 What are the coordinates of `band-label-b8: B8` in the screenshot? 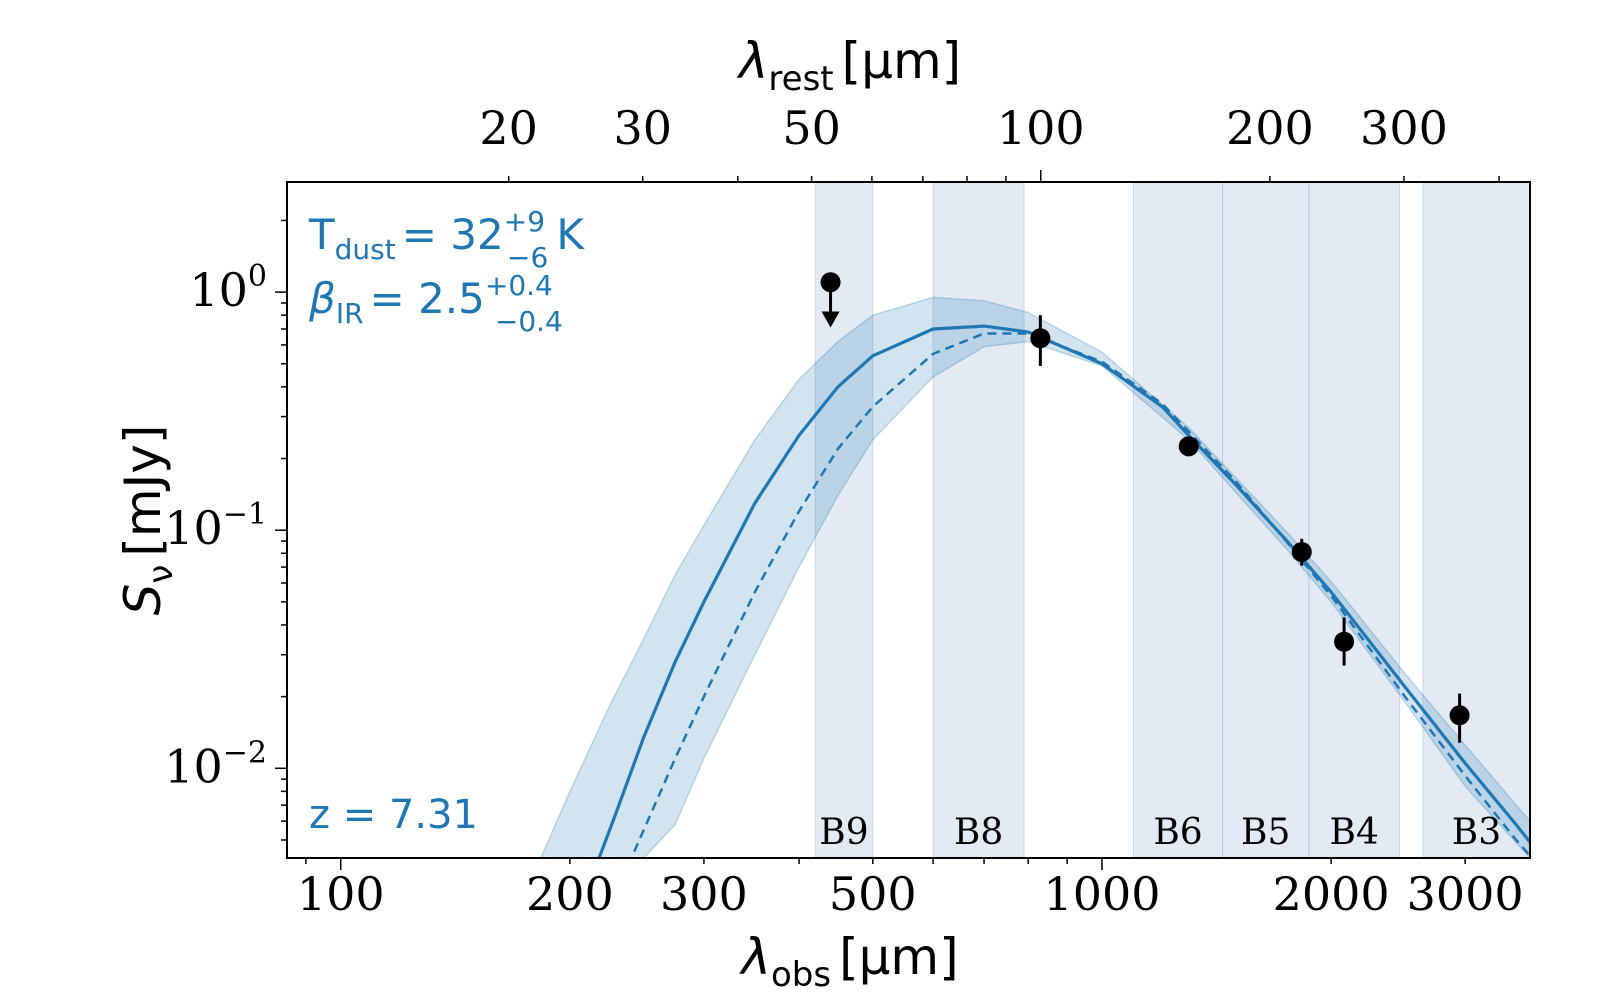 It's located at (978, 832).